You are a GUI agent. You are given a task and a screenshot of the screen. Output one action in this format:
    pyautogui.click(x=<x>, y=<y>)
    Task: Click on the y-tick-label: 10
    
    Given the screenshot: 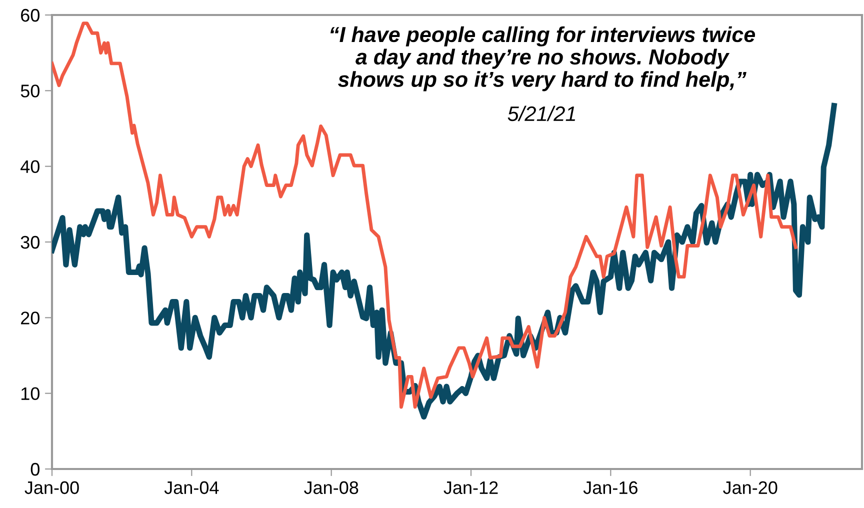 What is the action you would take?
    pyautogui.click(x=30, y=393)
    